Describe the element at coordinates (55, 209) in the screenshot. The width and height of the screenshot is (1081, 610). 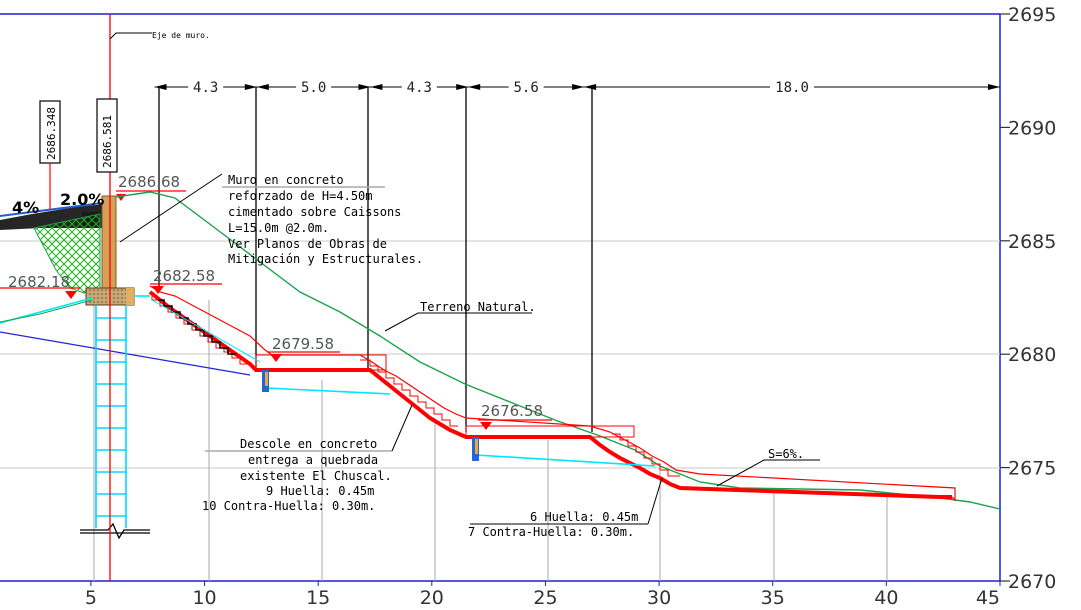
I see `road-surface-line` at that location.